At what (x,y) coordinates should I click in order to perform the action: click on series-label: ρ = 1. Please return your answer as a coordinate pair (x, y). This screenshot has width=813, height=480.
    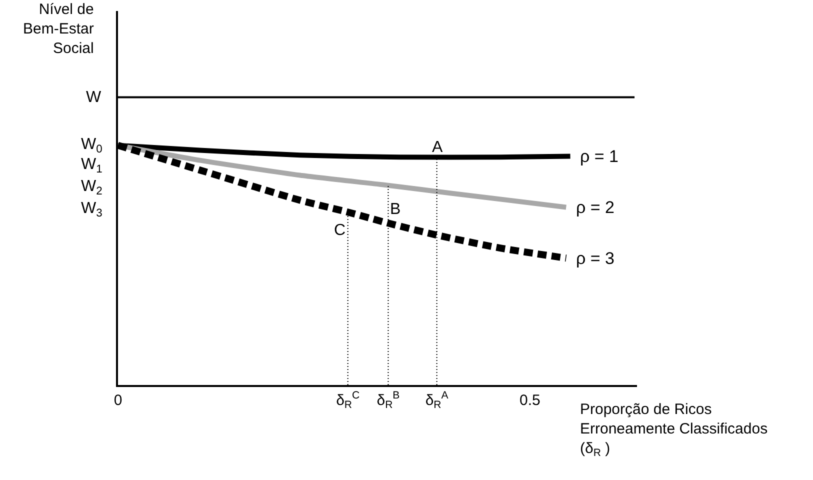
    Looking at the image, I should click on (599, 156).